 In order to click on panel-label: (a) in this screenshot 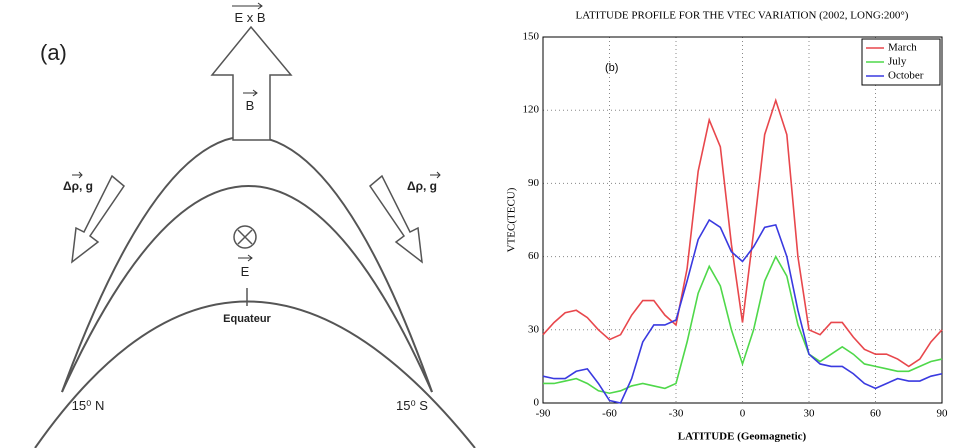, I will do `click(53, 52)`.